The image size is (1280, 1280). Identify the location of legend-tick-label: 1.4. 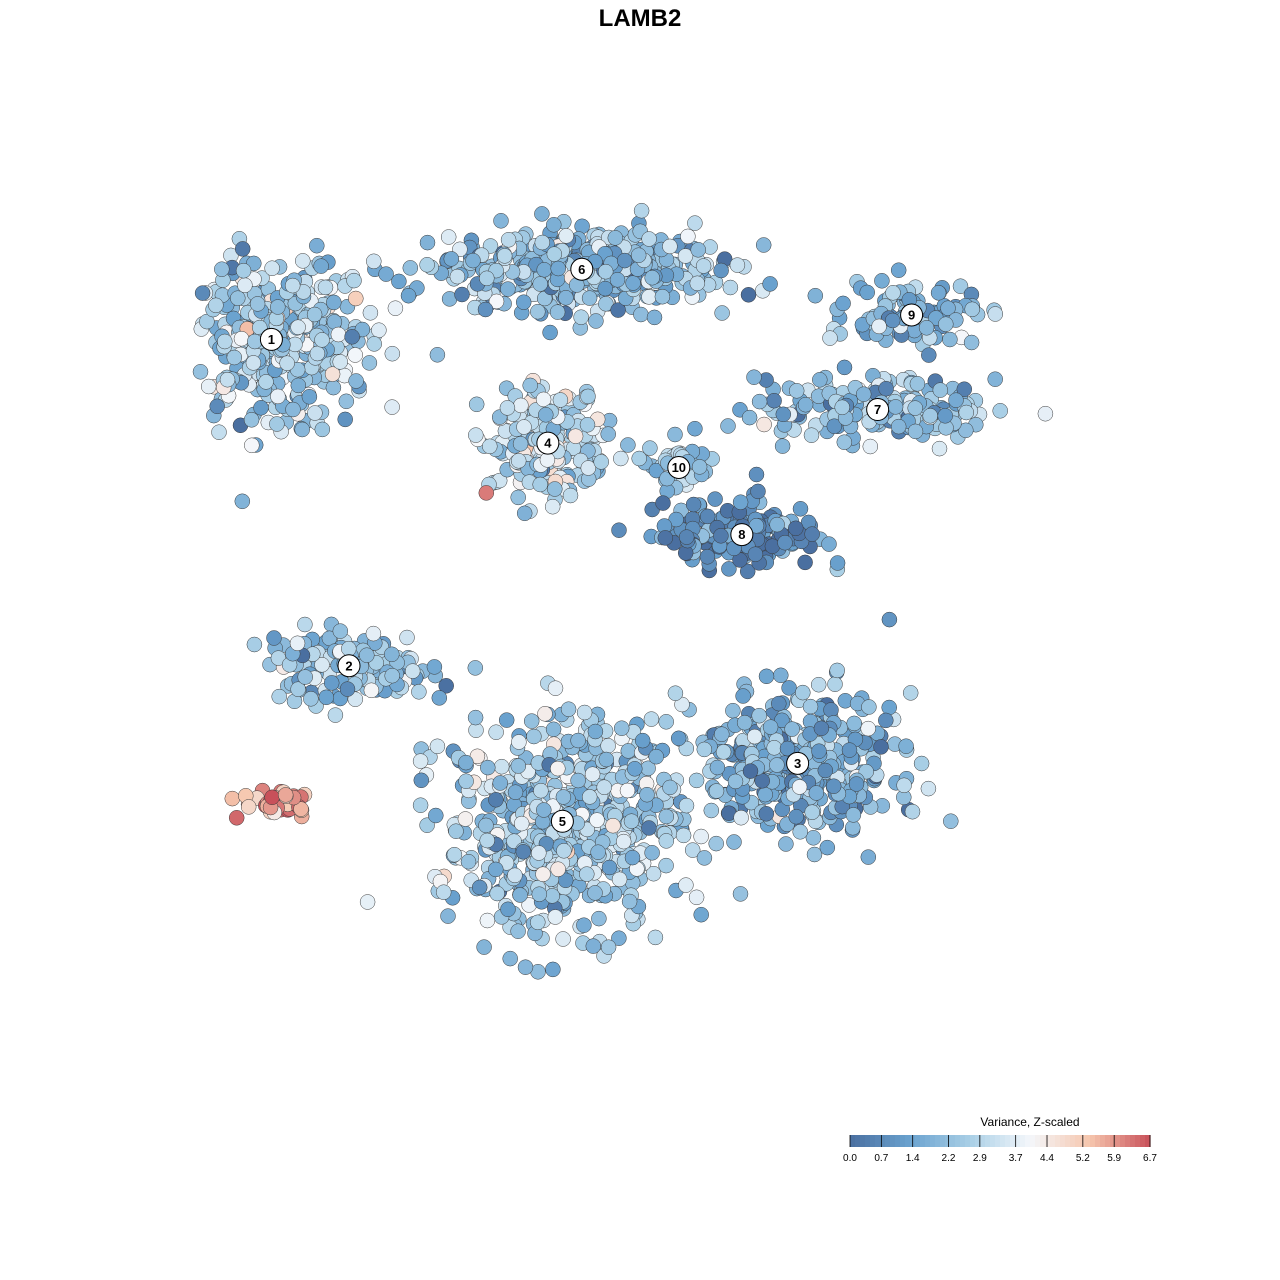
(913, 1158).